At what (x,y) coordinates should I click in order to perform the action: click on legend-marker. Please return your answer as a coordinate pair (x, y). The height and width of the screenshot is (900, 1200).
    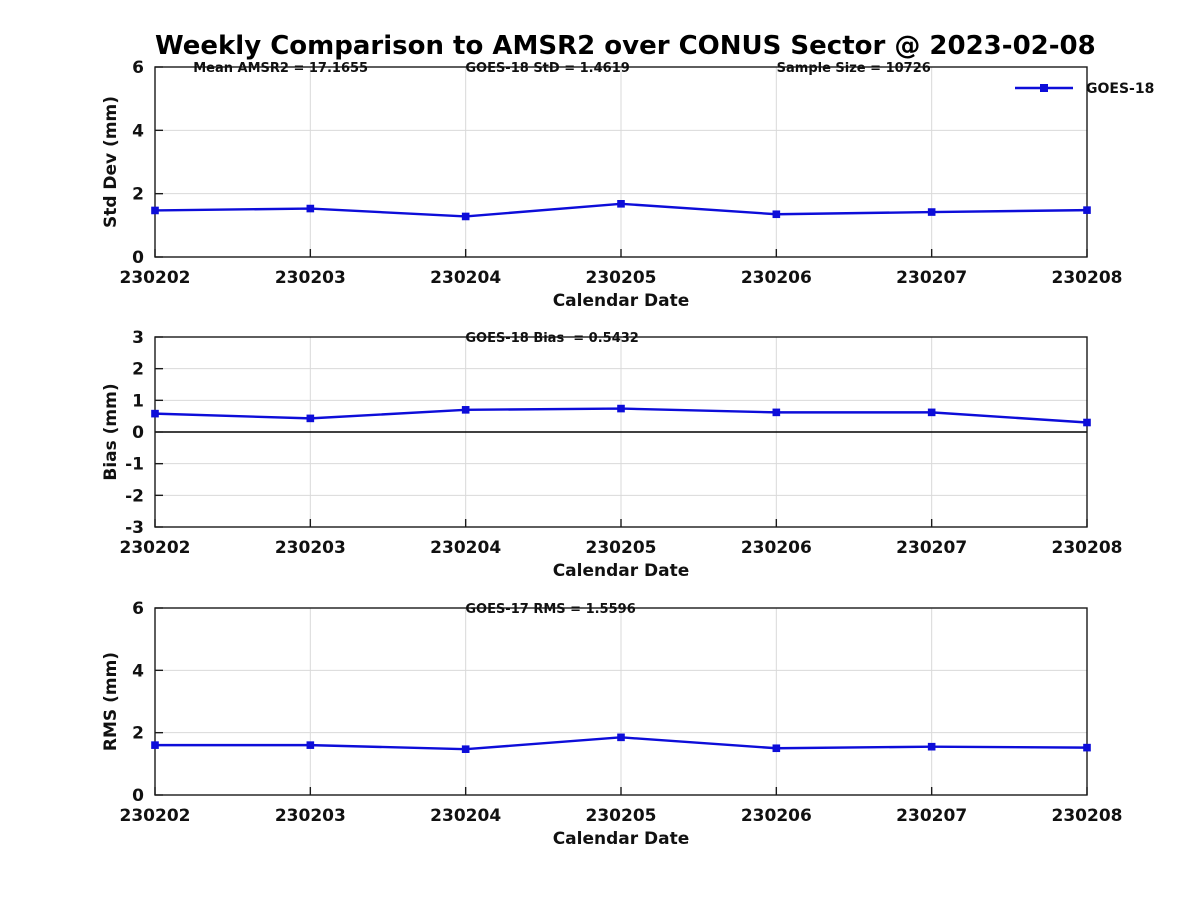
    Looking at the image, I should click on (1044, 88).